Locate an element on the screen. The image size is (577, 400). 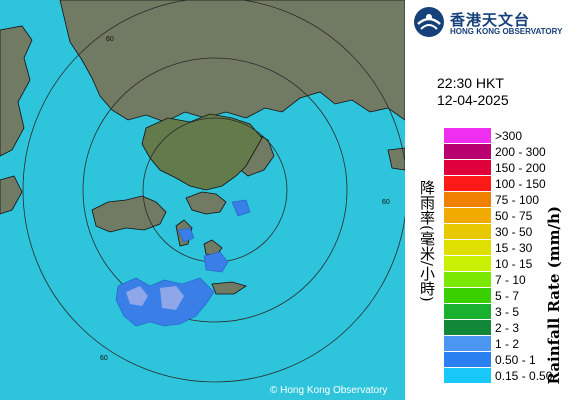
new-territories-land is located at coordinates (202, 152).